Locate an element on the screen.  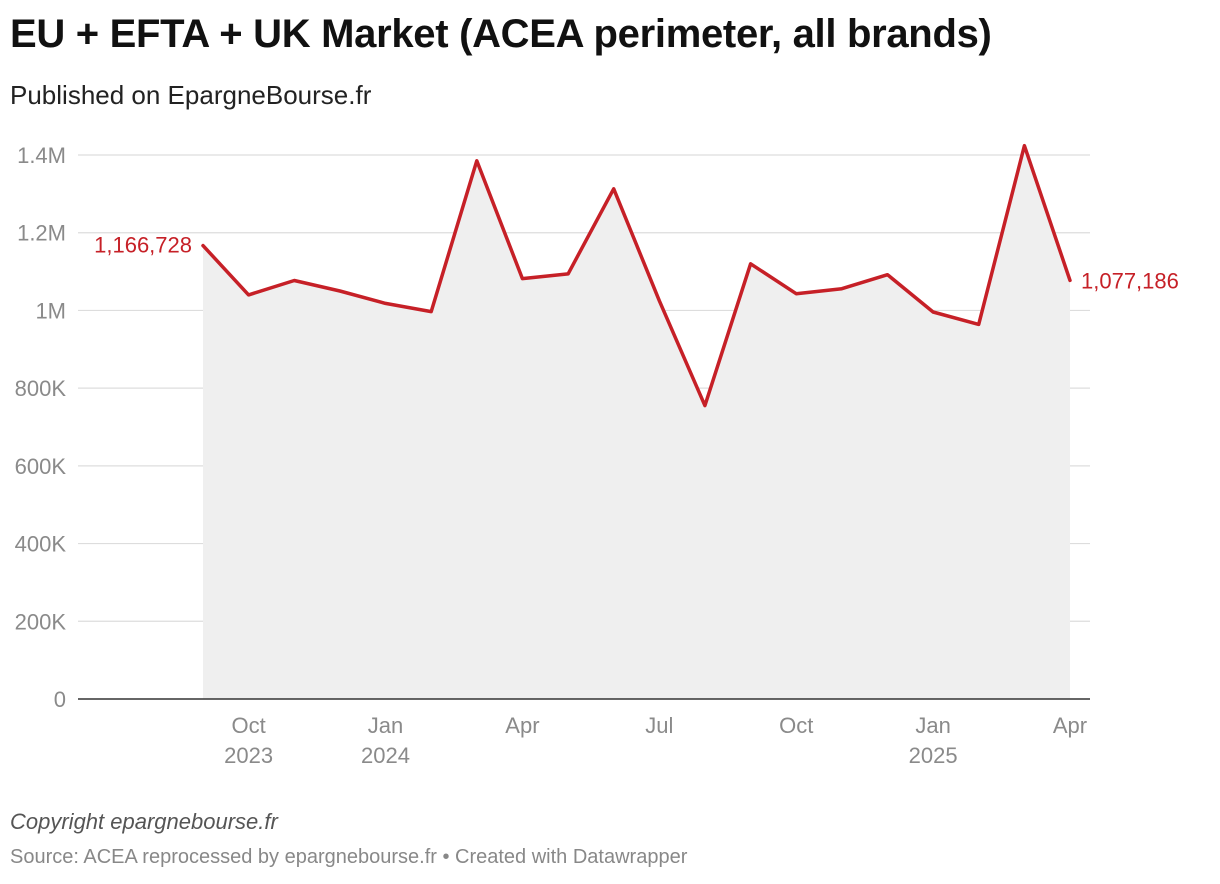
chart-subtitle: Published on EpargneBourse.fr is located at coordinates (191, 95).